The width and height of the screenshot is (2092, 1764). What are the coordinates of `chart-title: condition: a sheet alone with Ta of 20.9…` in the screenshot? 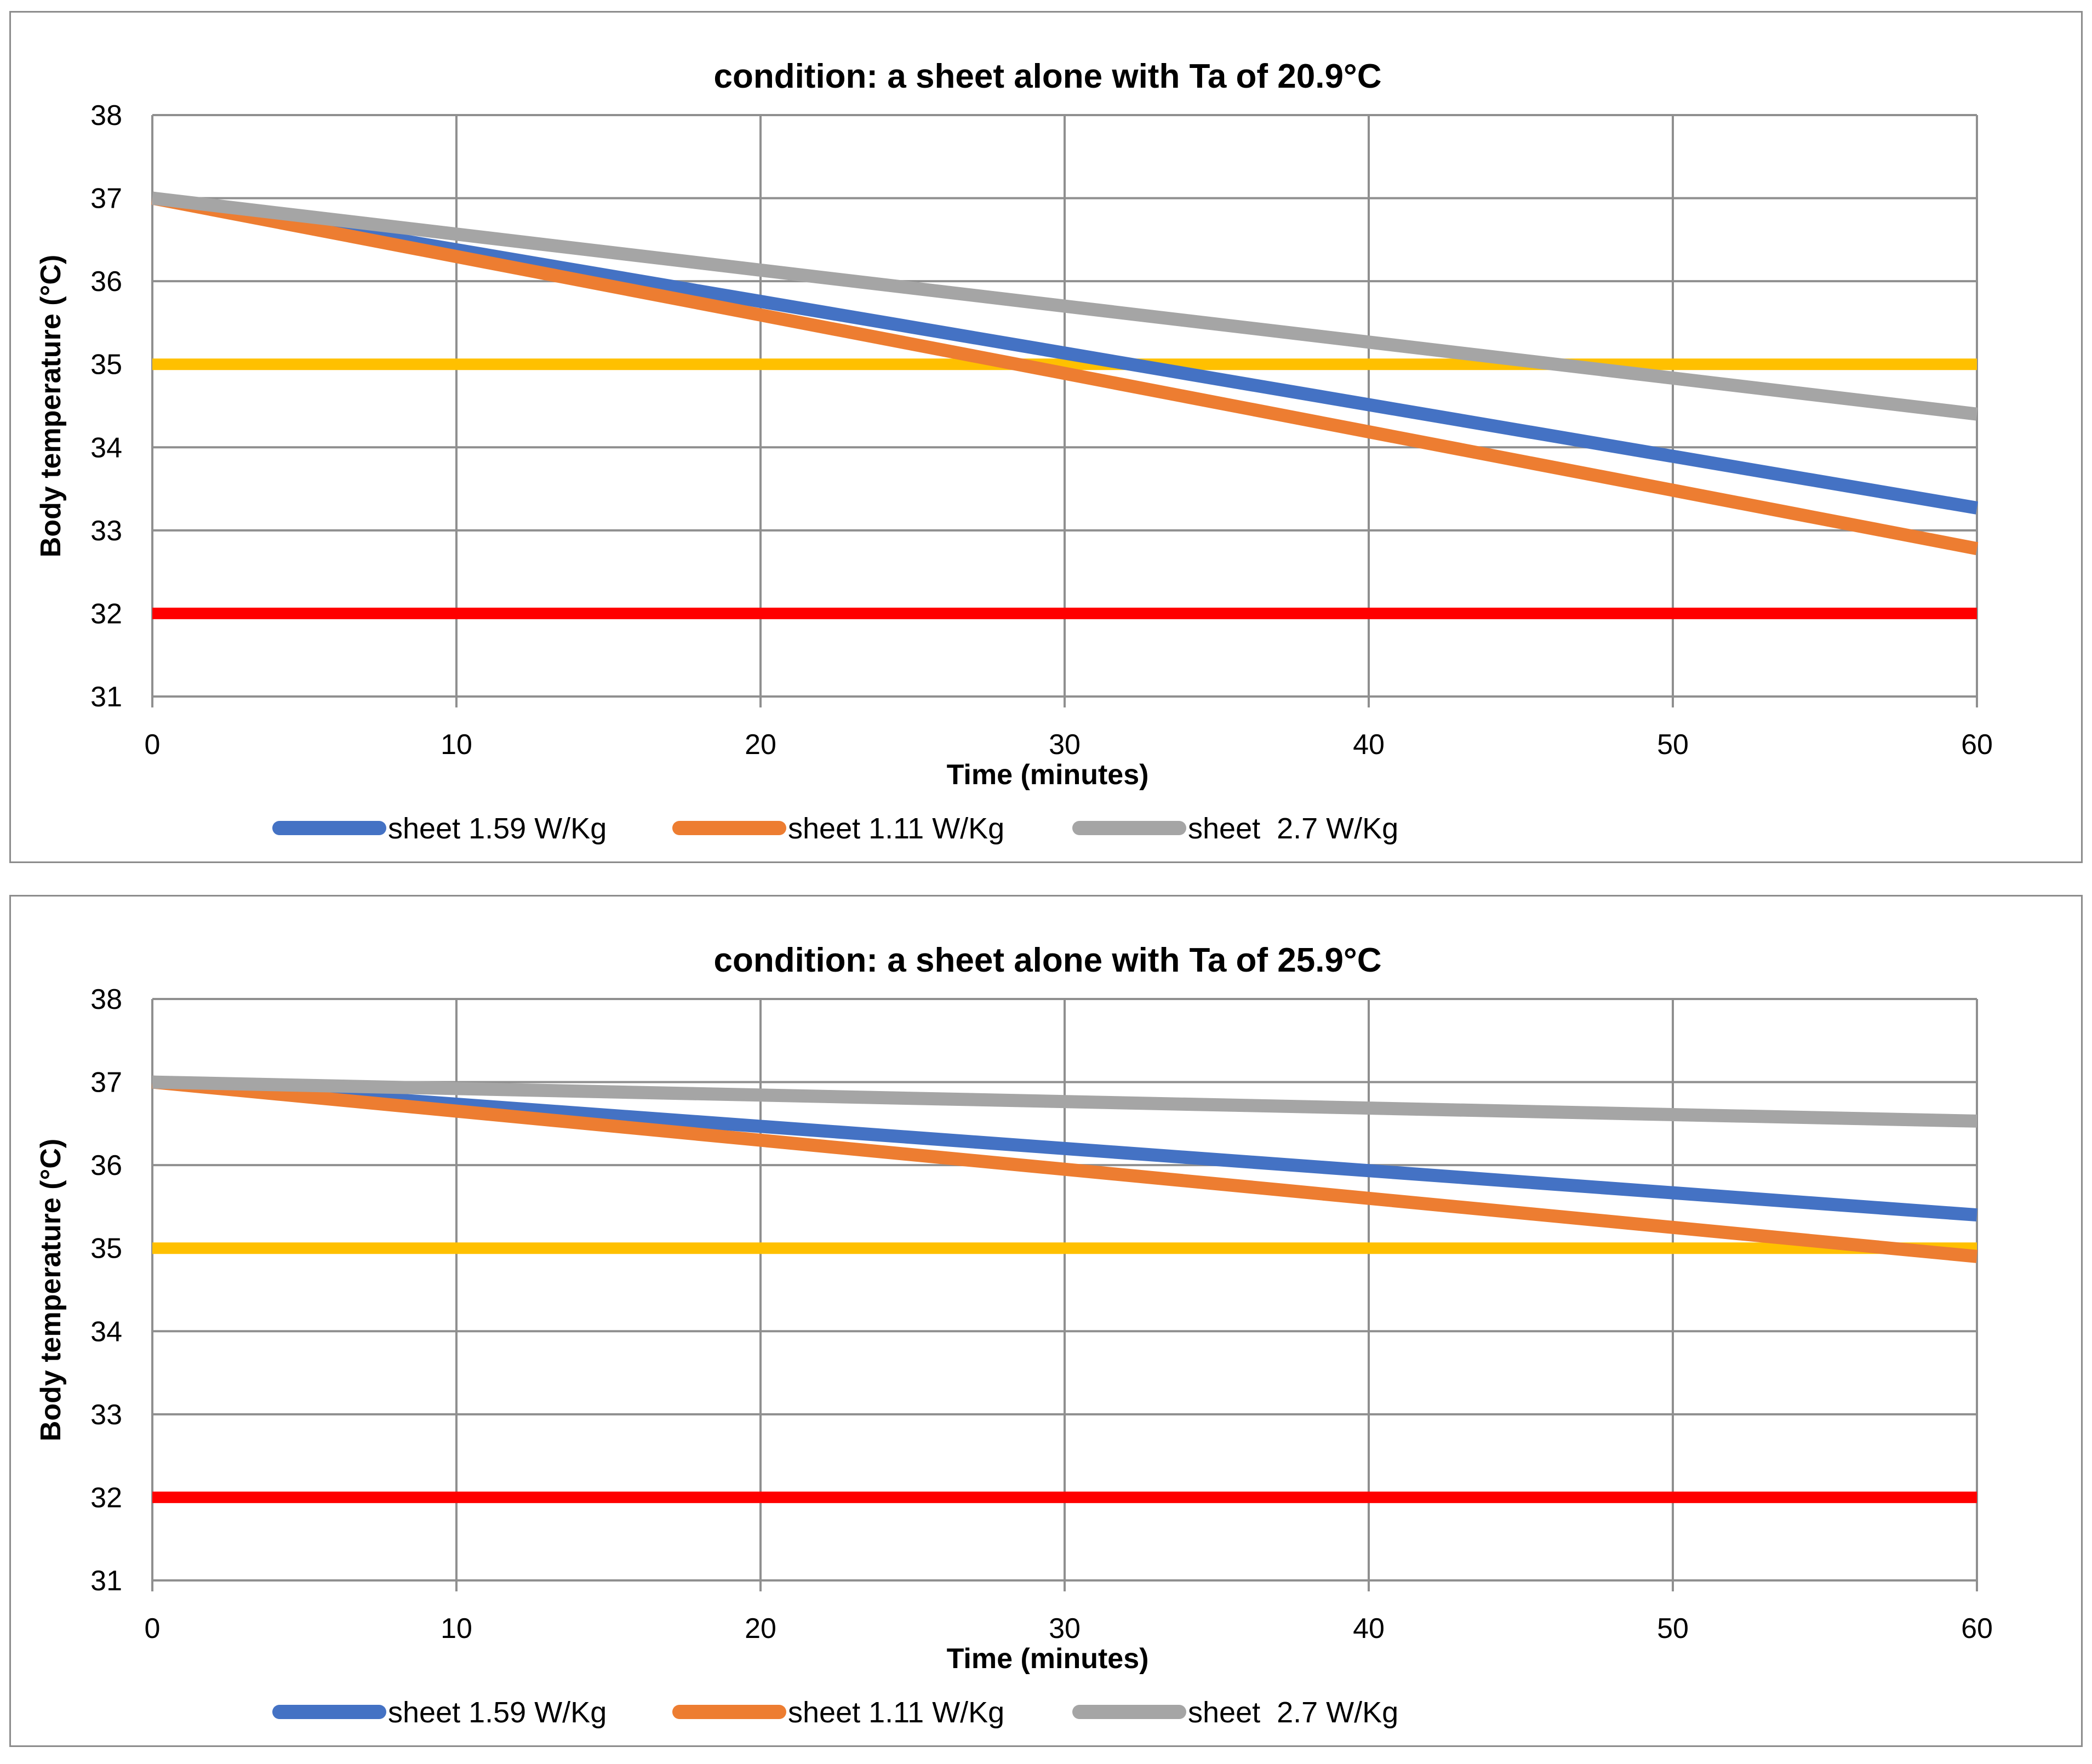 It's located at (1047, 77).